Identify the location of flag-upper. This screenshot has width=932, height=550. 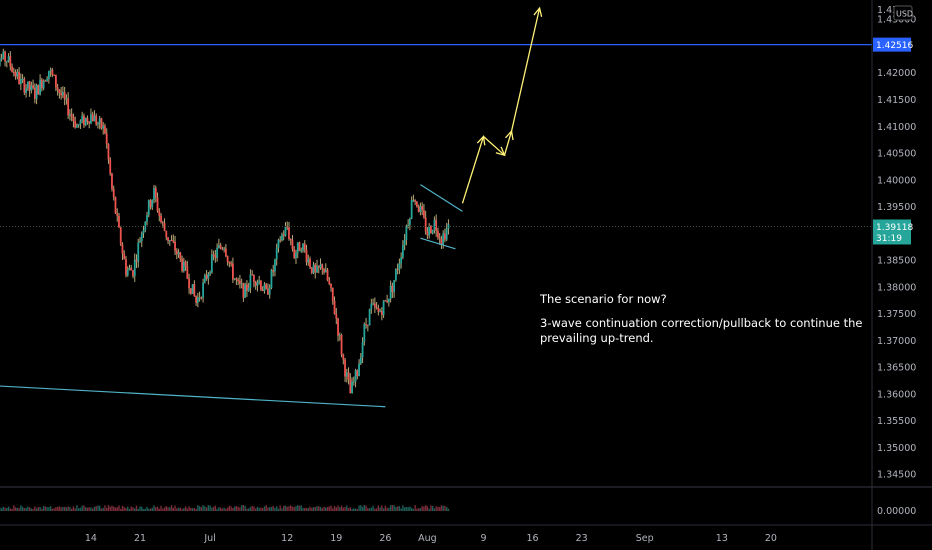
(441, 198).